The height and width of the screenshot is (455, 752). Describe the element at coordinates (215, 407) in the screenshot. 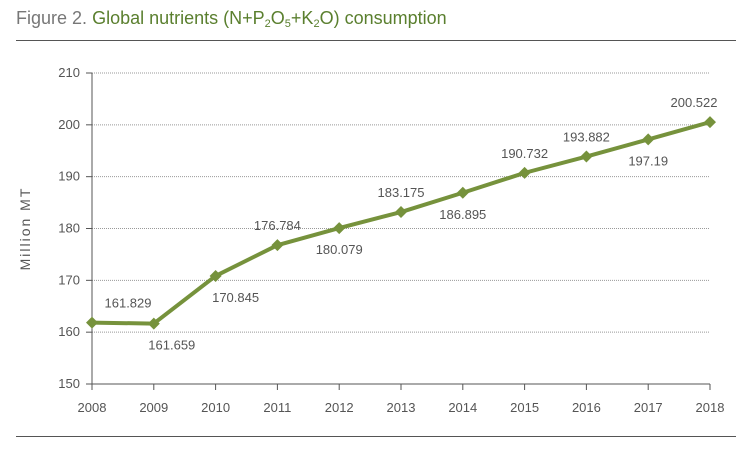

I see `x-tick-label: 2010` at that location.